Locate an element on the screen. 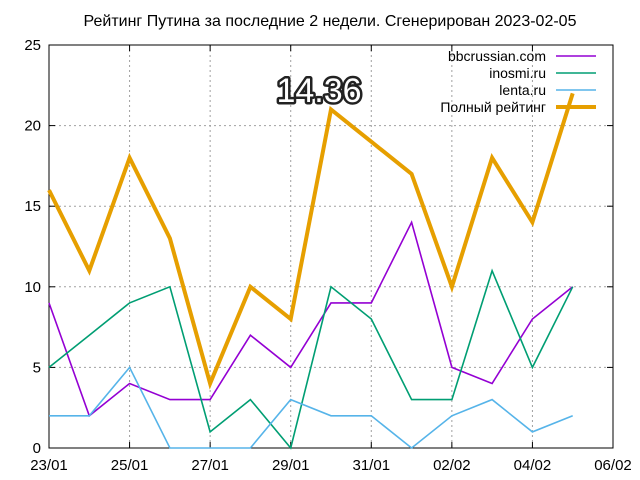 The height and width of the screenshot is (480, 640). x-tick-label: 02/02 is located at coordinates (452, 465).